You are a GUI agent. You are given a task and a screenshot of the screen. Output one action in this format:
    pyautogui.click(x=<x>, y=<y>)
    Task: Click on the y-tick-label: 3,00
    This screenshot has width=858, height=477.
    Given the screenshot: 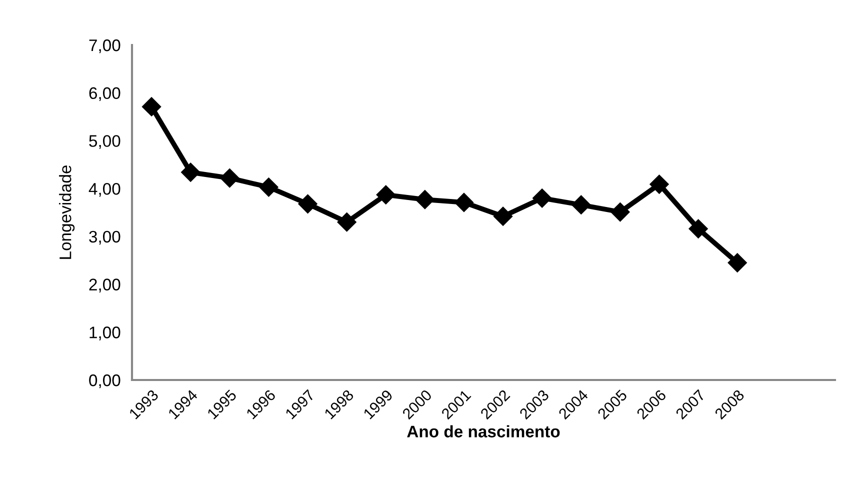 What is the action you would take?
    pyautogui.click(x=104, y=237)
    